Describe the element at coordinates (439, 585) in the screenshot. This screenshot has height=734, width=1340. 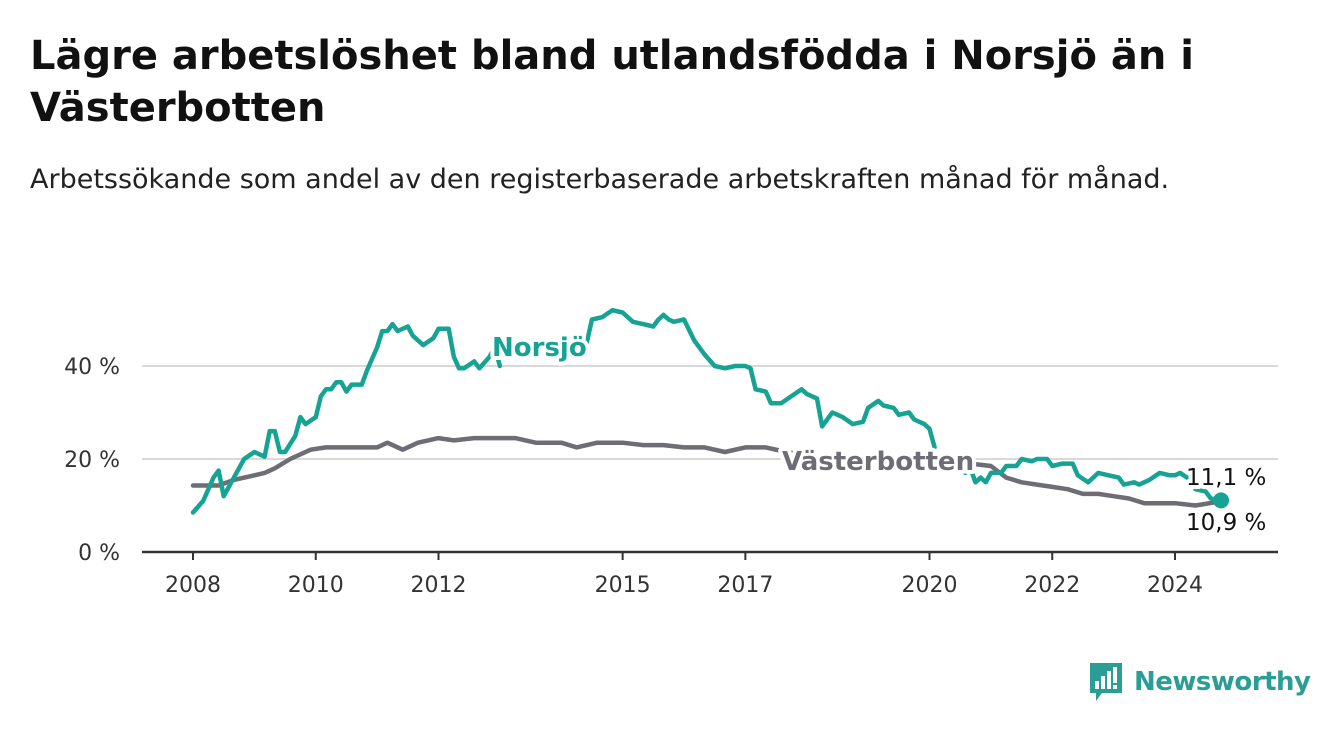
I see `x-tick-label: 2012` at that location.